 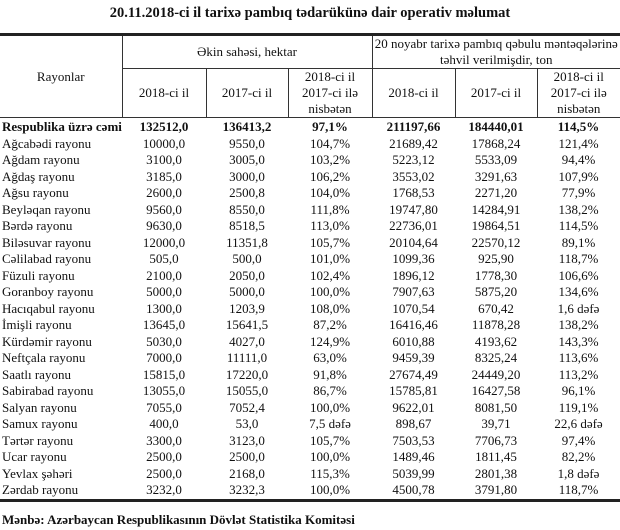 I want to click on delivered-2017: 17868,24, so click(x=496, y=143).